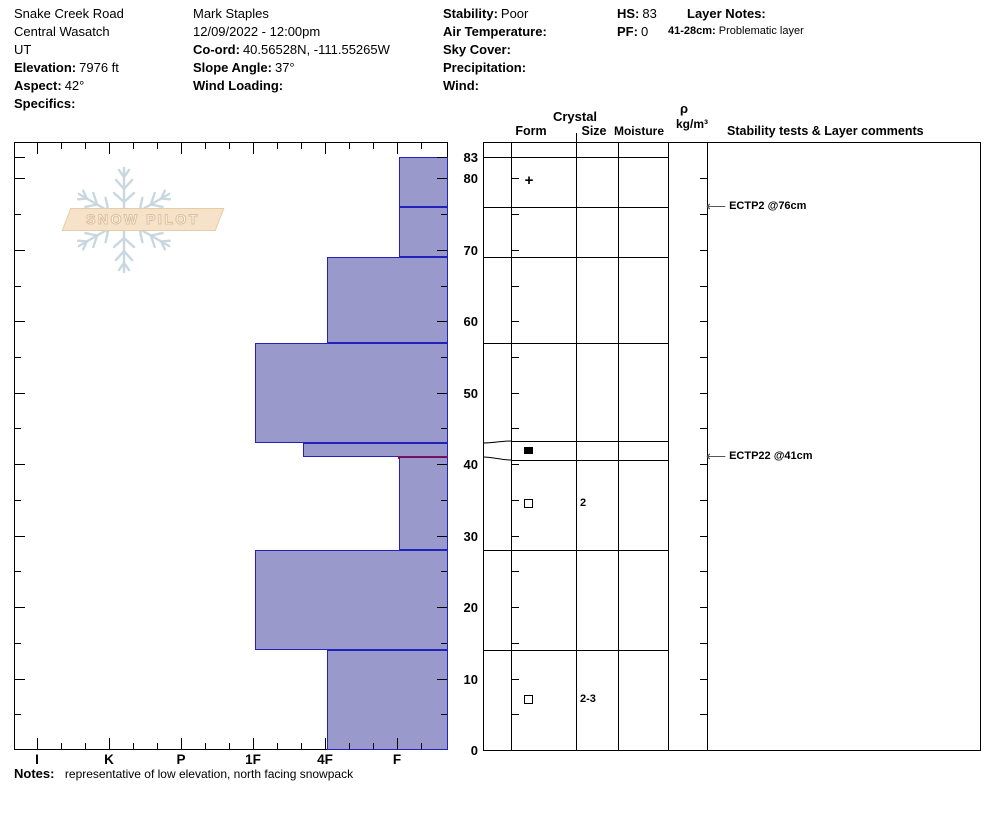 The height and width of the screenshot is (840, 994). I want to click on logo-text: SNOW PILOT, so click(143, 218).